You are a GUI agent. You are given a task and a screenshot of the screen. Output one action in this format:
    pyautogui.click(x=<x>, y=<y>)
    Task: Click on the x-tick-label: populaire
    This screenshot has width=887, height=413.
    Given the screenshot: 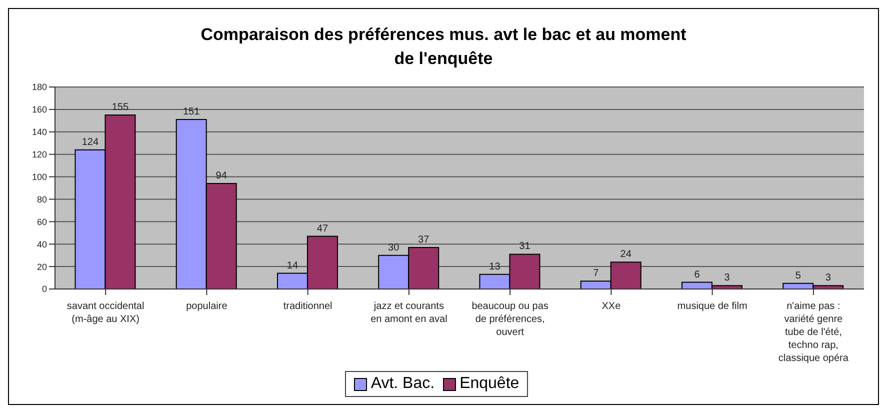 What is the action you would take?
    pyautogui.click(x=207, y=306)
    